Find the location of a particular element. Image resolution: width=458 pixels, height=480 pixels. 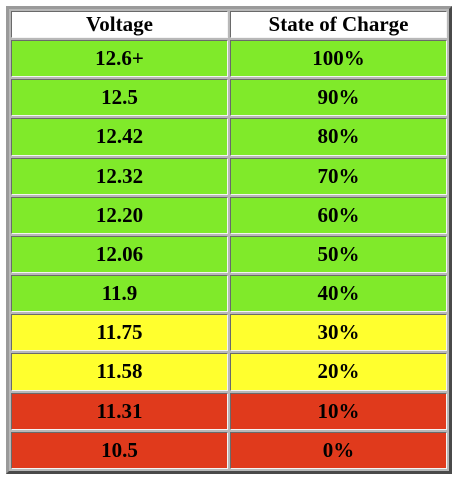

data-row: 11.9 40% is located at coordinates (229, 294).